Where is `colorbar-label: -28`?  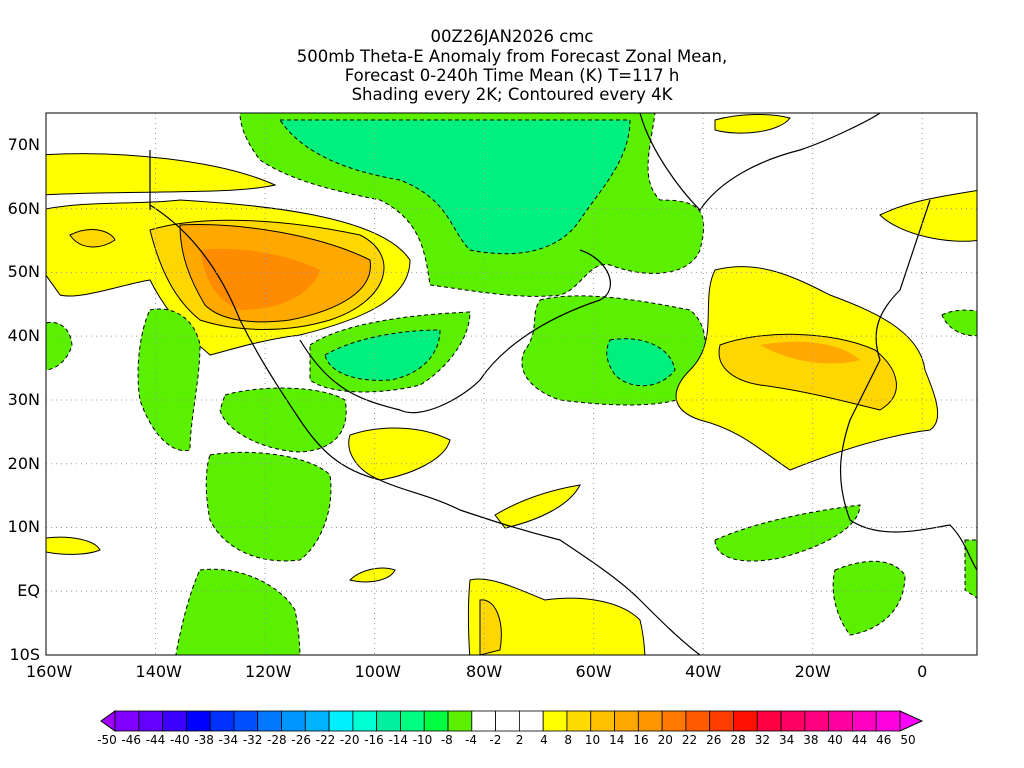
colorbar-label: -28 is located at coordinates (277, 740).